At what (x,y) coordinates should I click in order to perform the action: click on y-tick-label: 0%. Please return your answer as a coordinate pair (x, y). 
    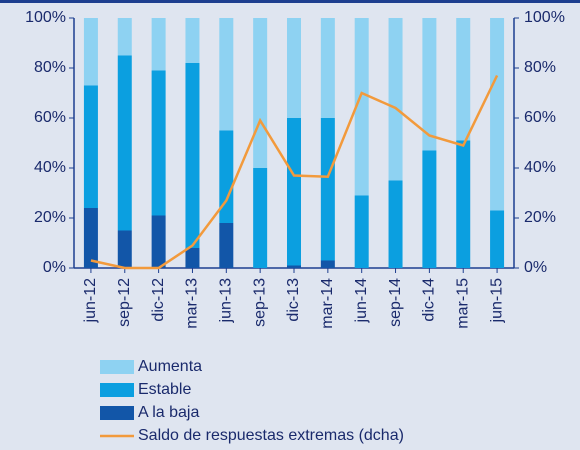
    Looking at the image, I should click on (54, 267).